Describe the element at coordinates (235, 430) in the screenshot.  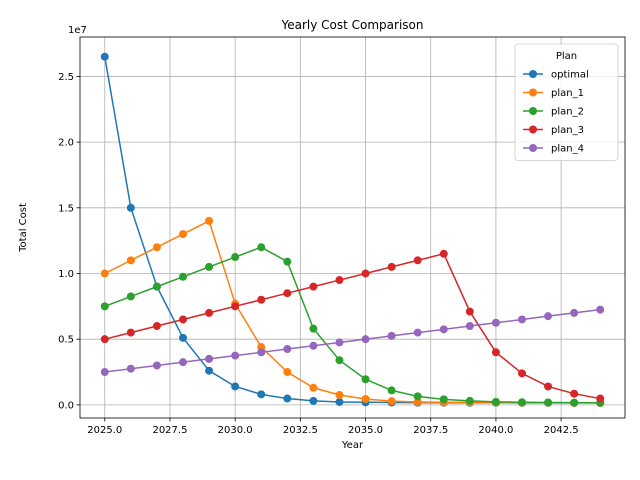
I see `x-tick-label: 2030.0` at that location.